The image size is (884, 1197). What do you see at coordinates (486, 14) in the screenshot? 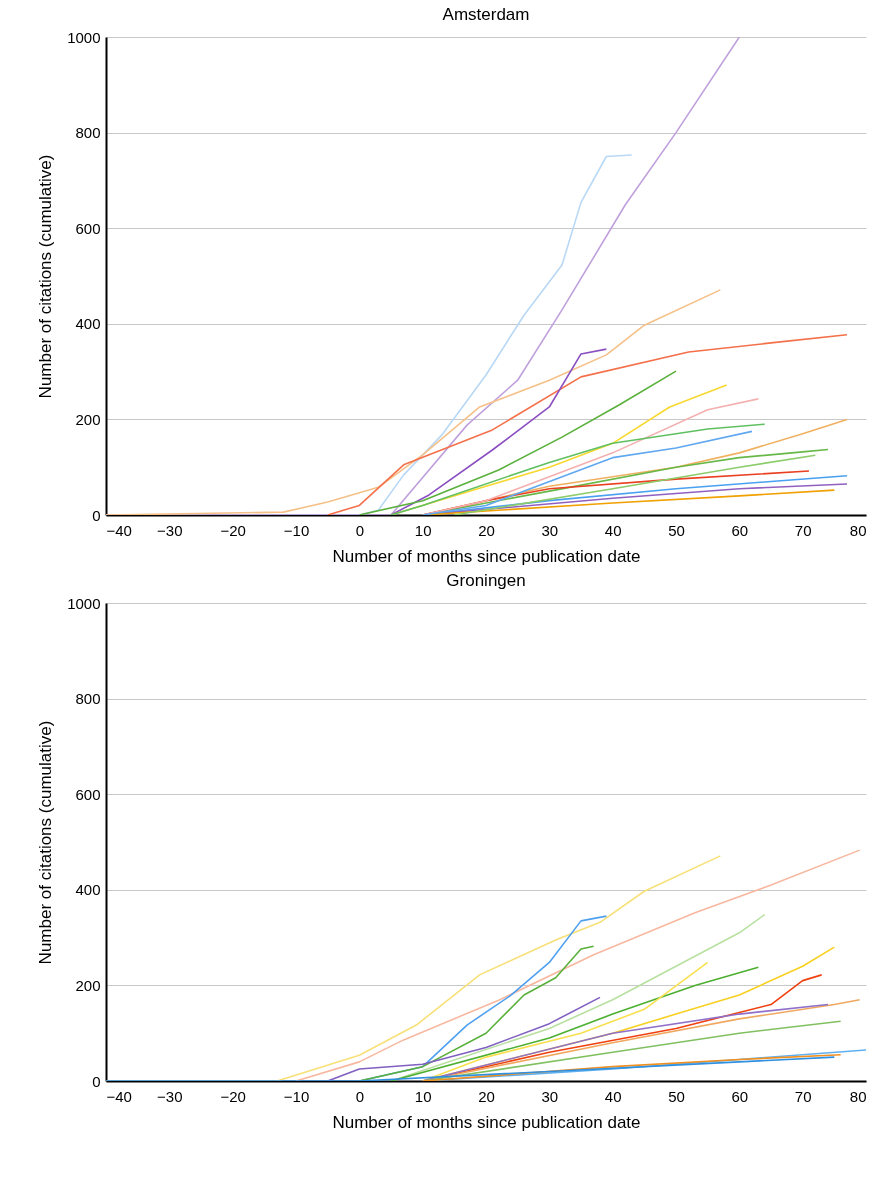
I see `chart-title: Amsterdam` at bounding box center [486, 14].